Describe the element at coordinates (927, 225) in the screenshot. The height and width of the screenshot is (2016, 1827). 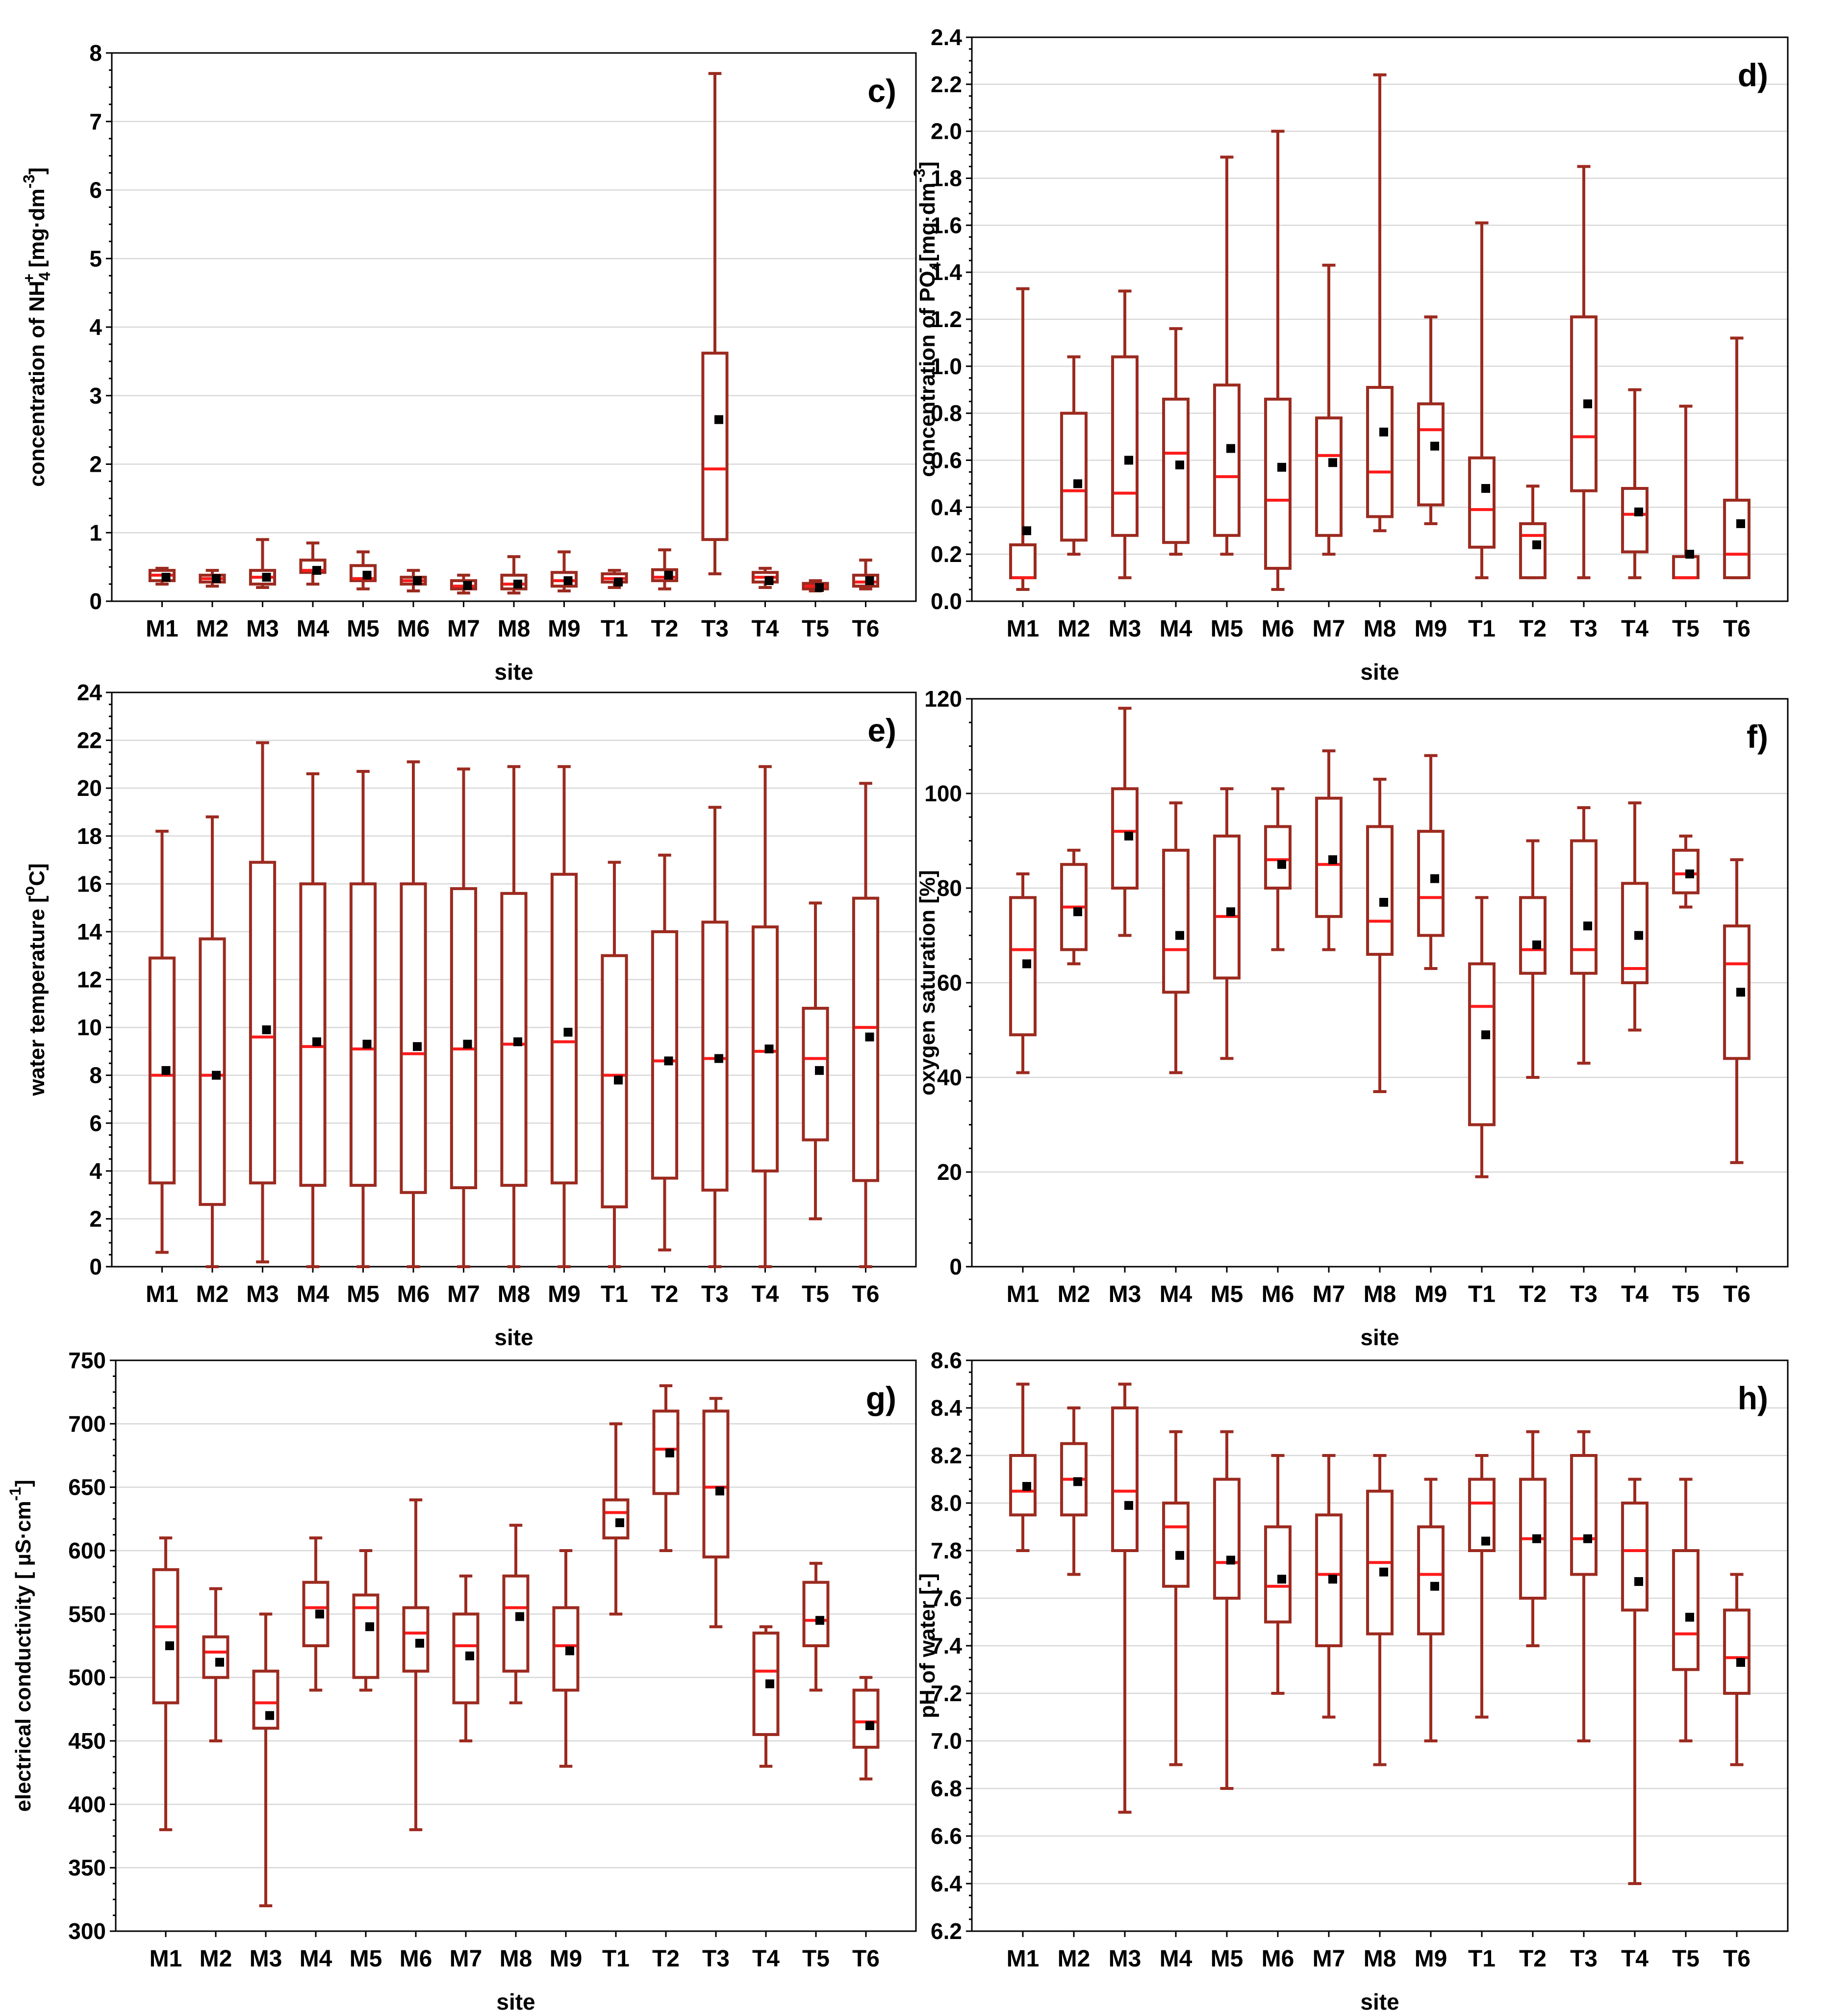
I see `y-axis-title-part: [mg·dm` at that location.